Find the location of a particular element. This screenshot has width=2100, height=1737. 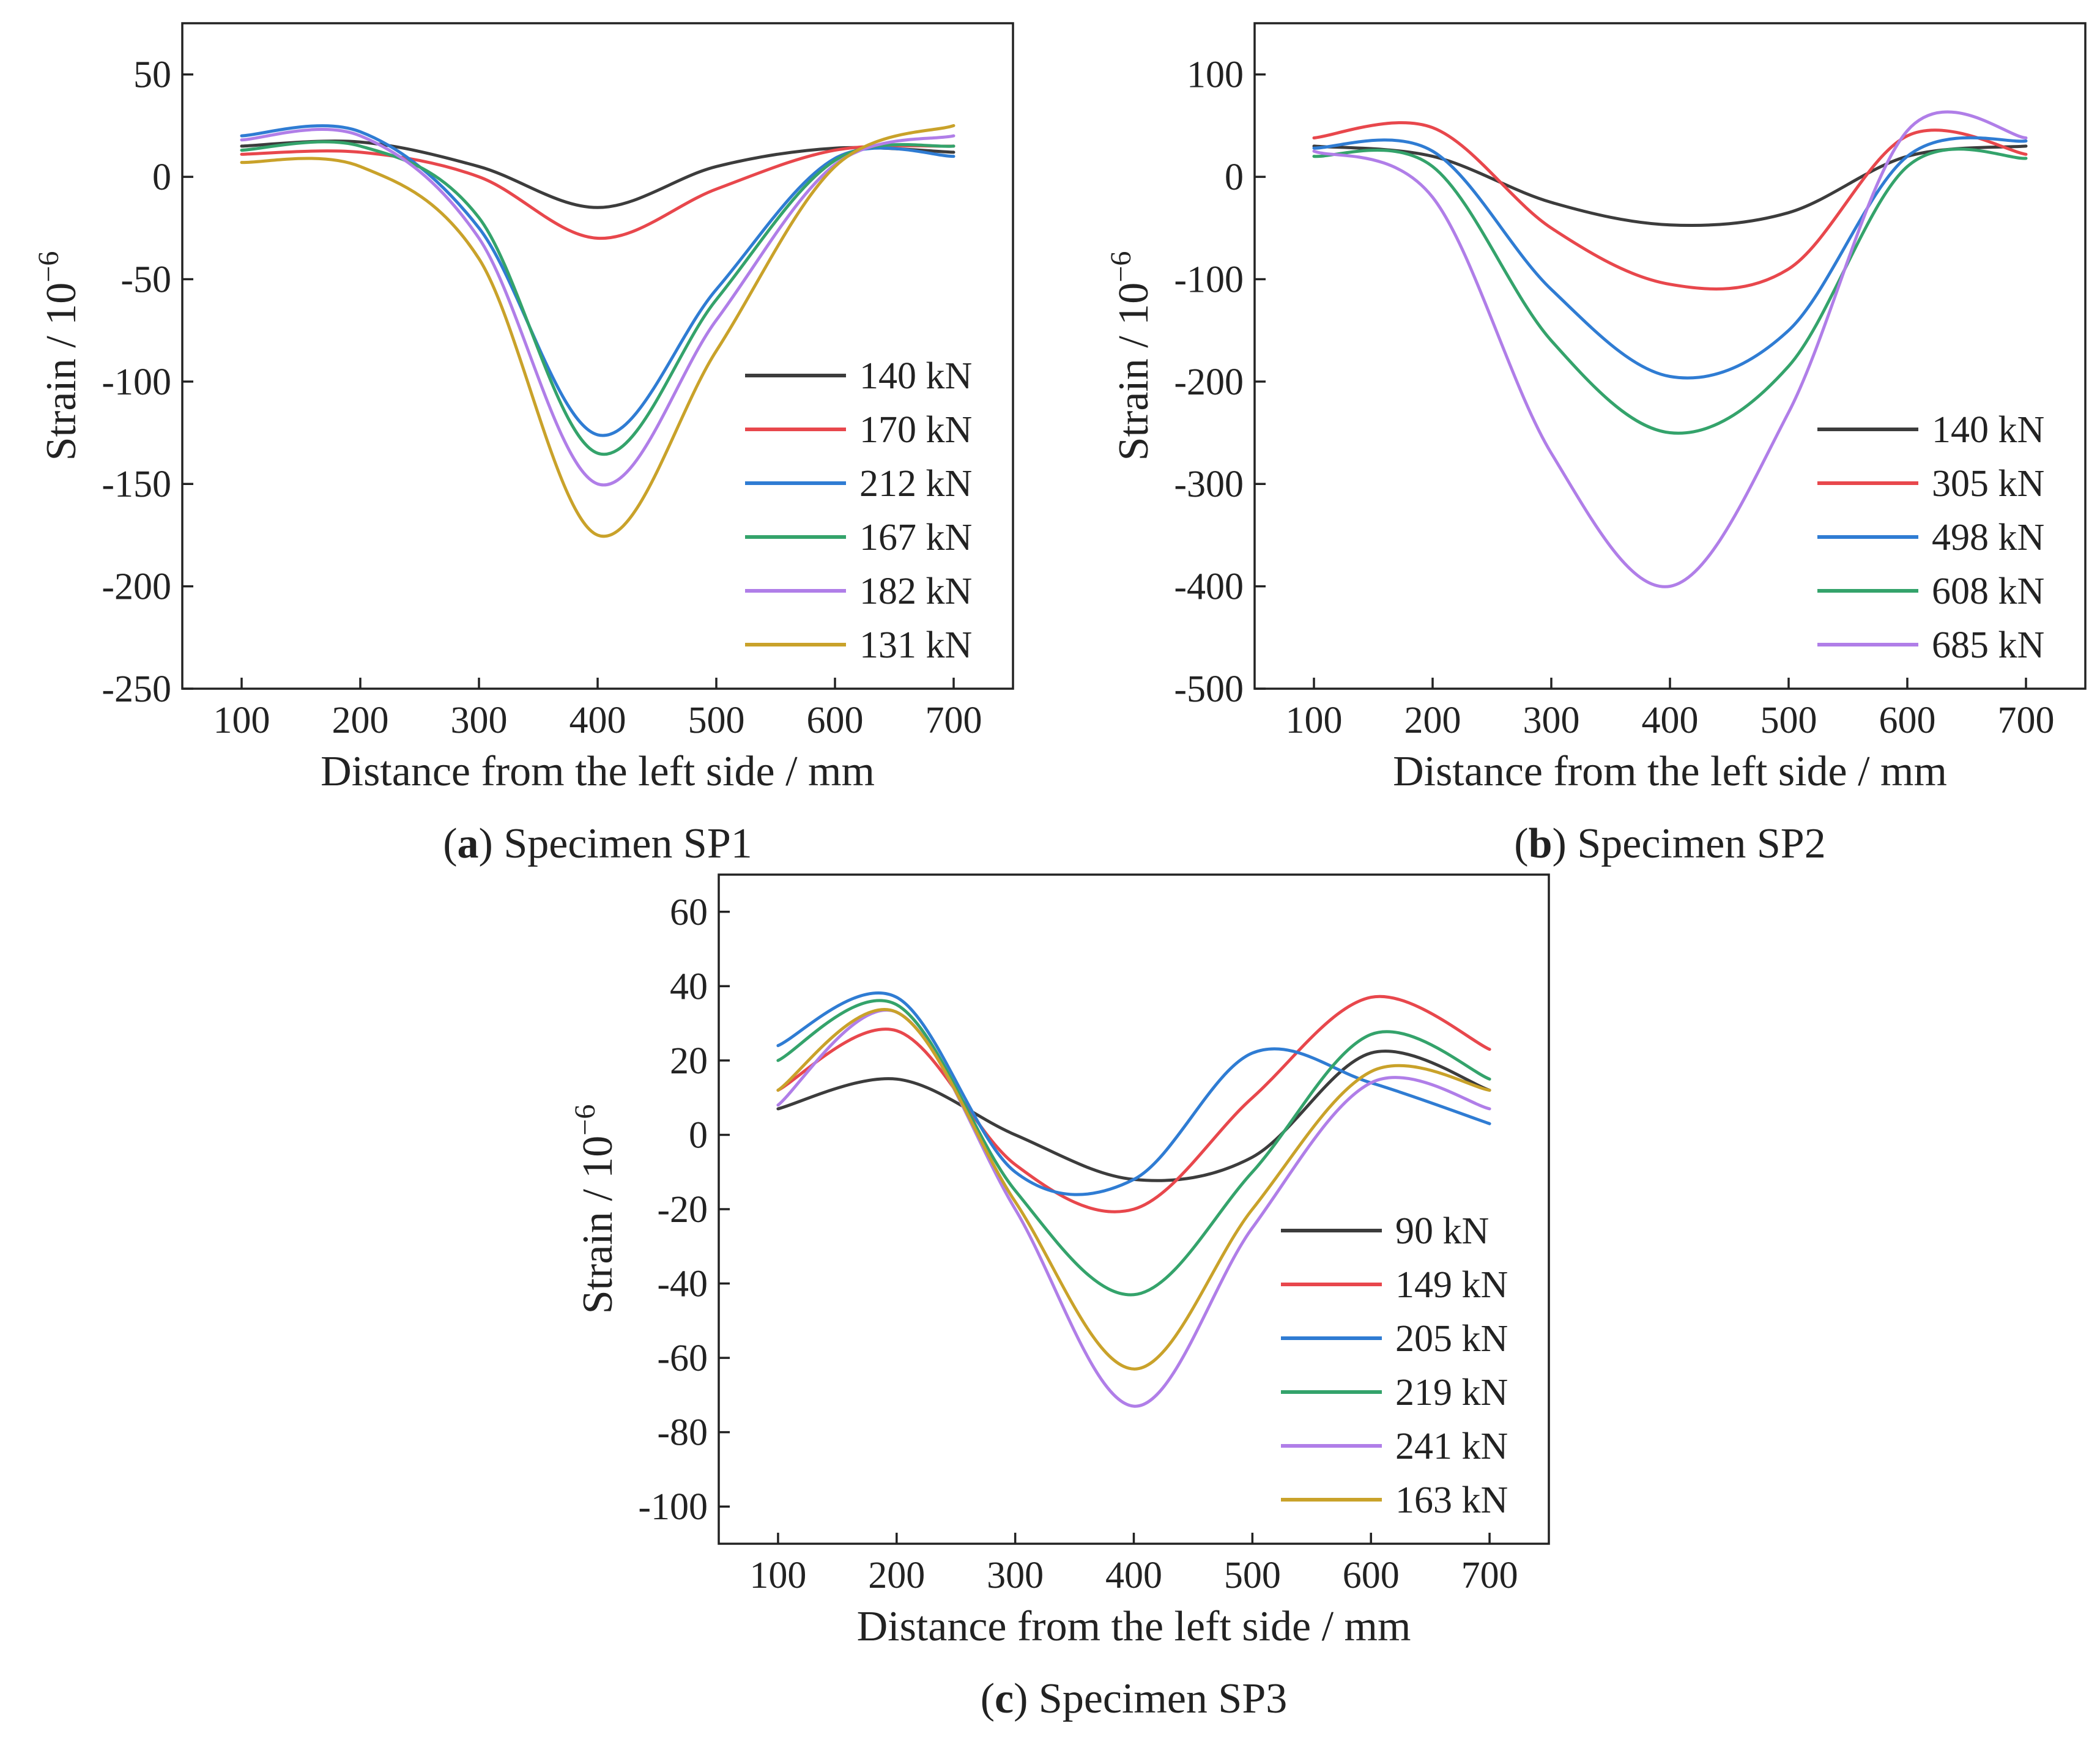

legend-label: 131 kN is located at coordinates (915, 645).